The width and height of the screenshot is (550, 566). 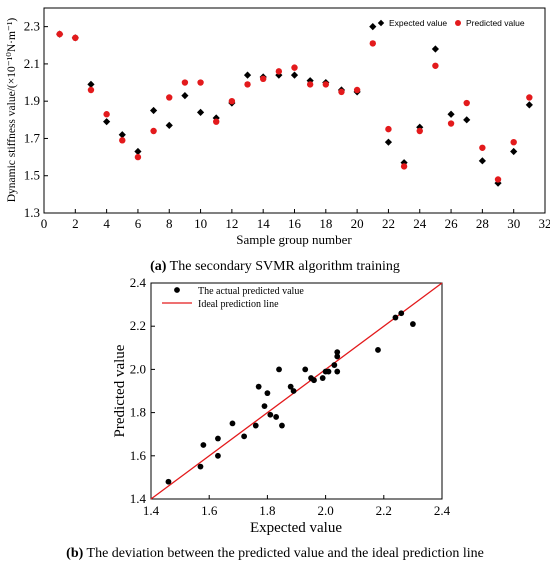 I want to click on chart-a-legend-label: Predicted value, so click(x=495, y=23).